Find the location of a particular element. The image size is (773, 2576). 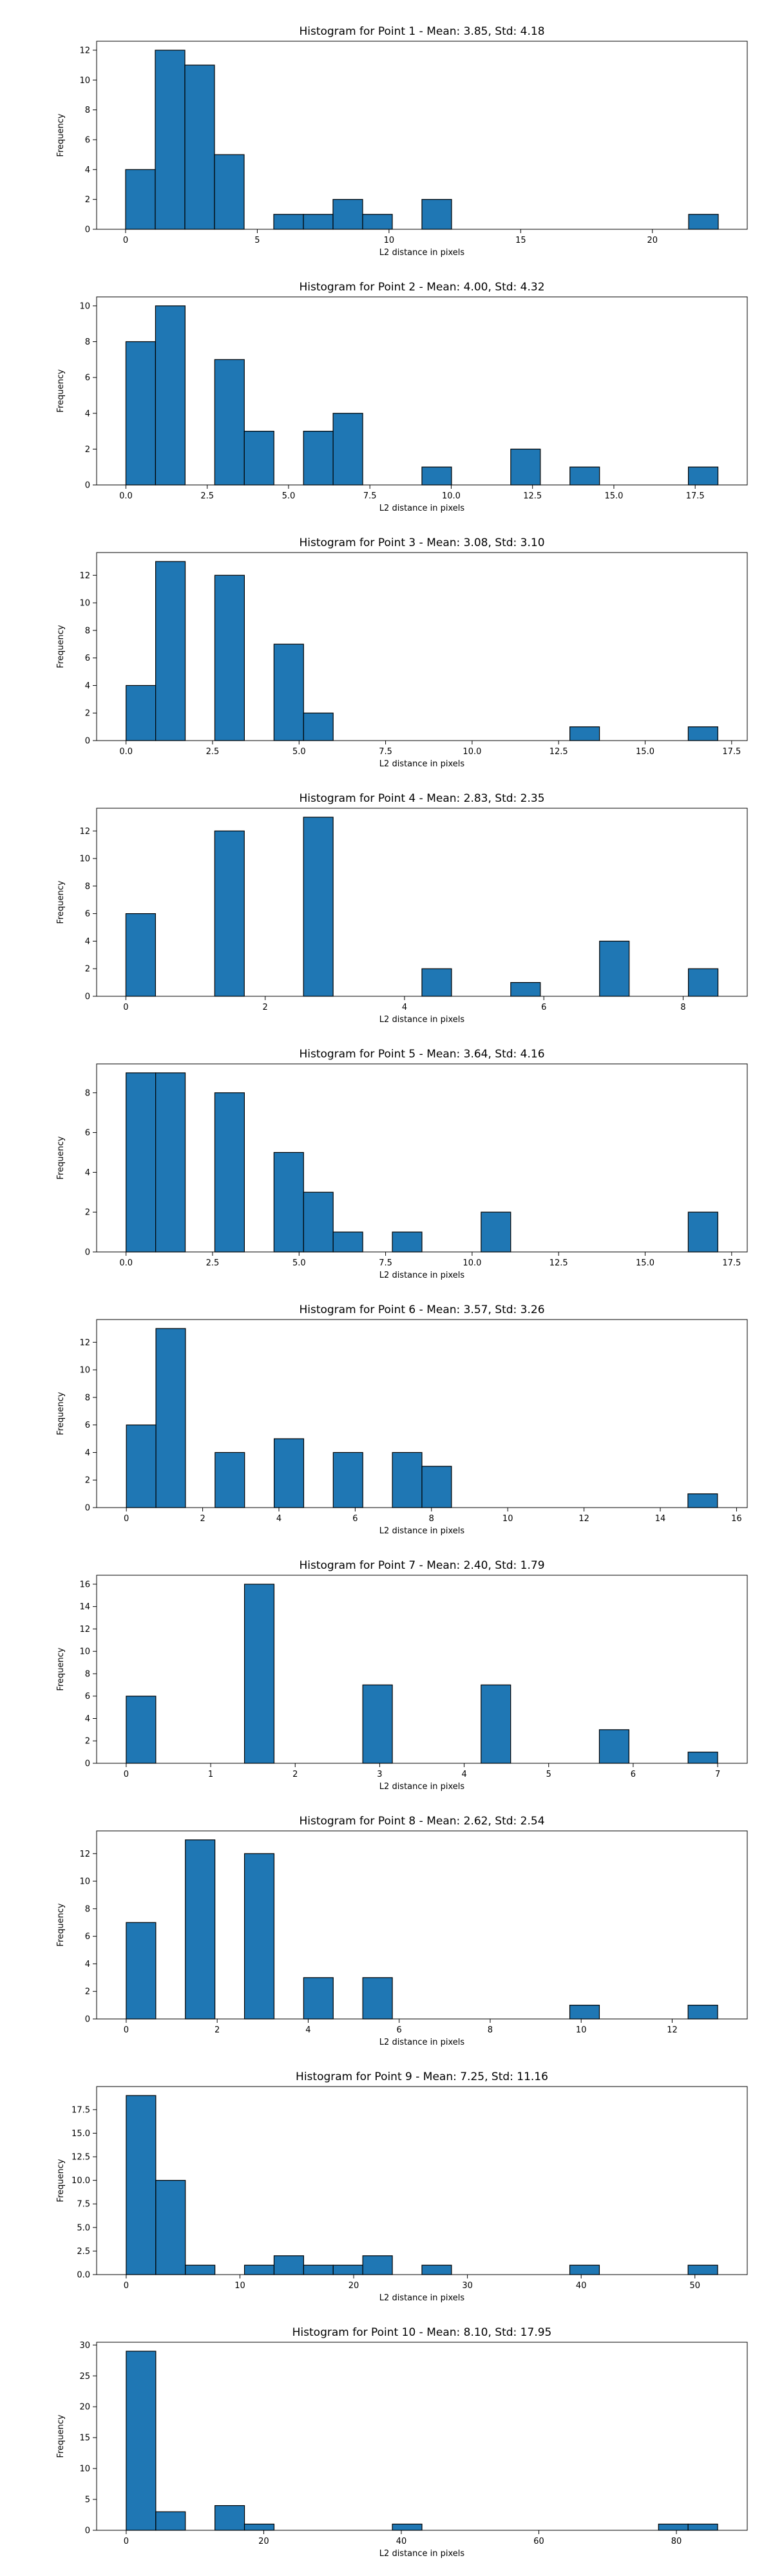

chart-7-xtick-label-1: 0 is located at coordinates (126, 1774).